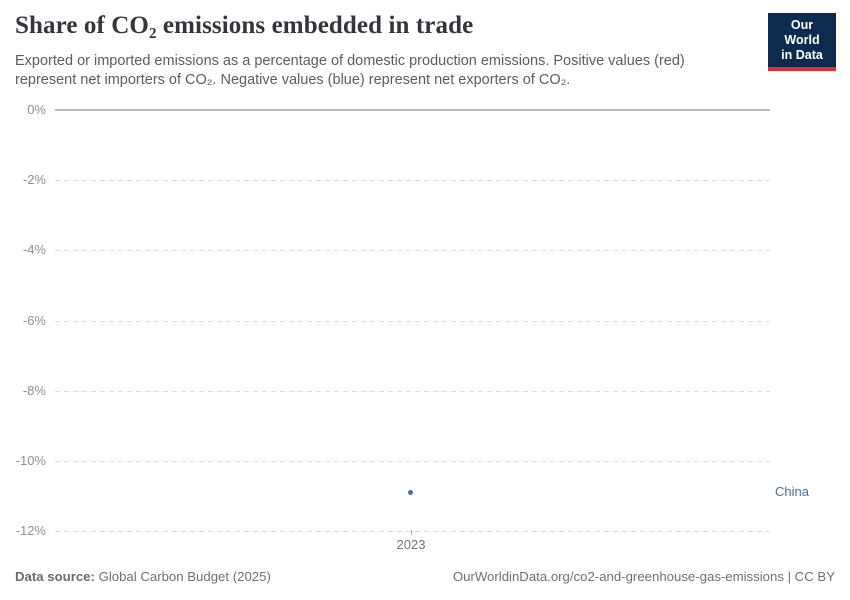  I want to click on y-axis-tick-label: -2%, so click(34, 180).